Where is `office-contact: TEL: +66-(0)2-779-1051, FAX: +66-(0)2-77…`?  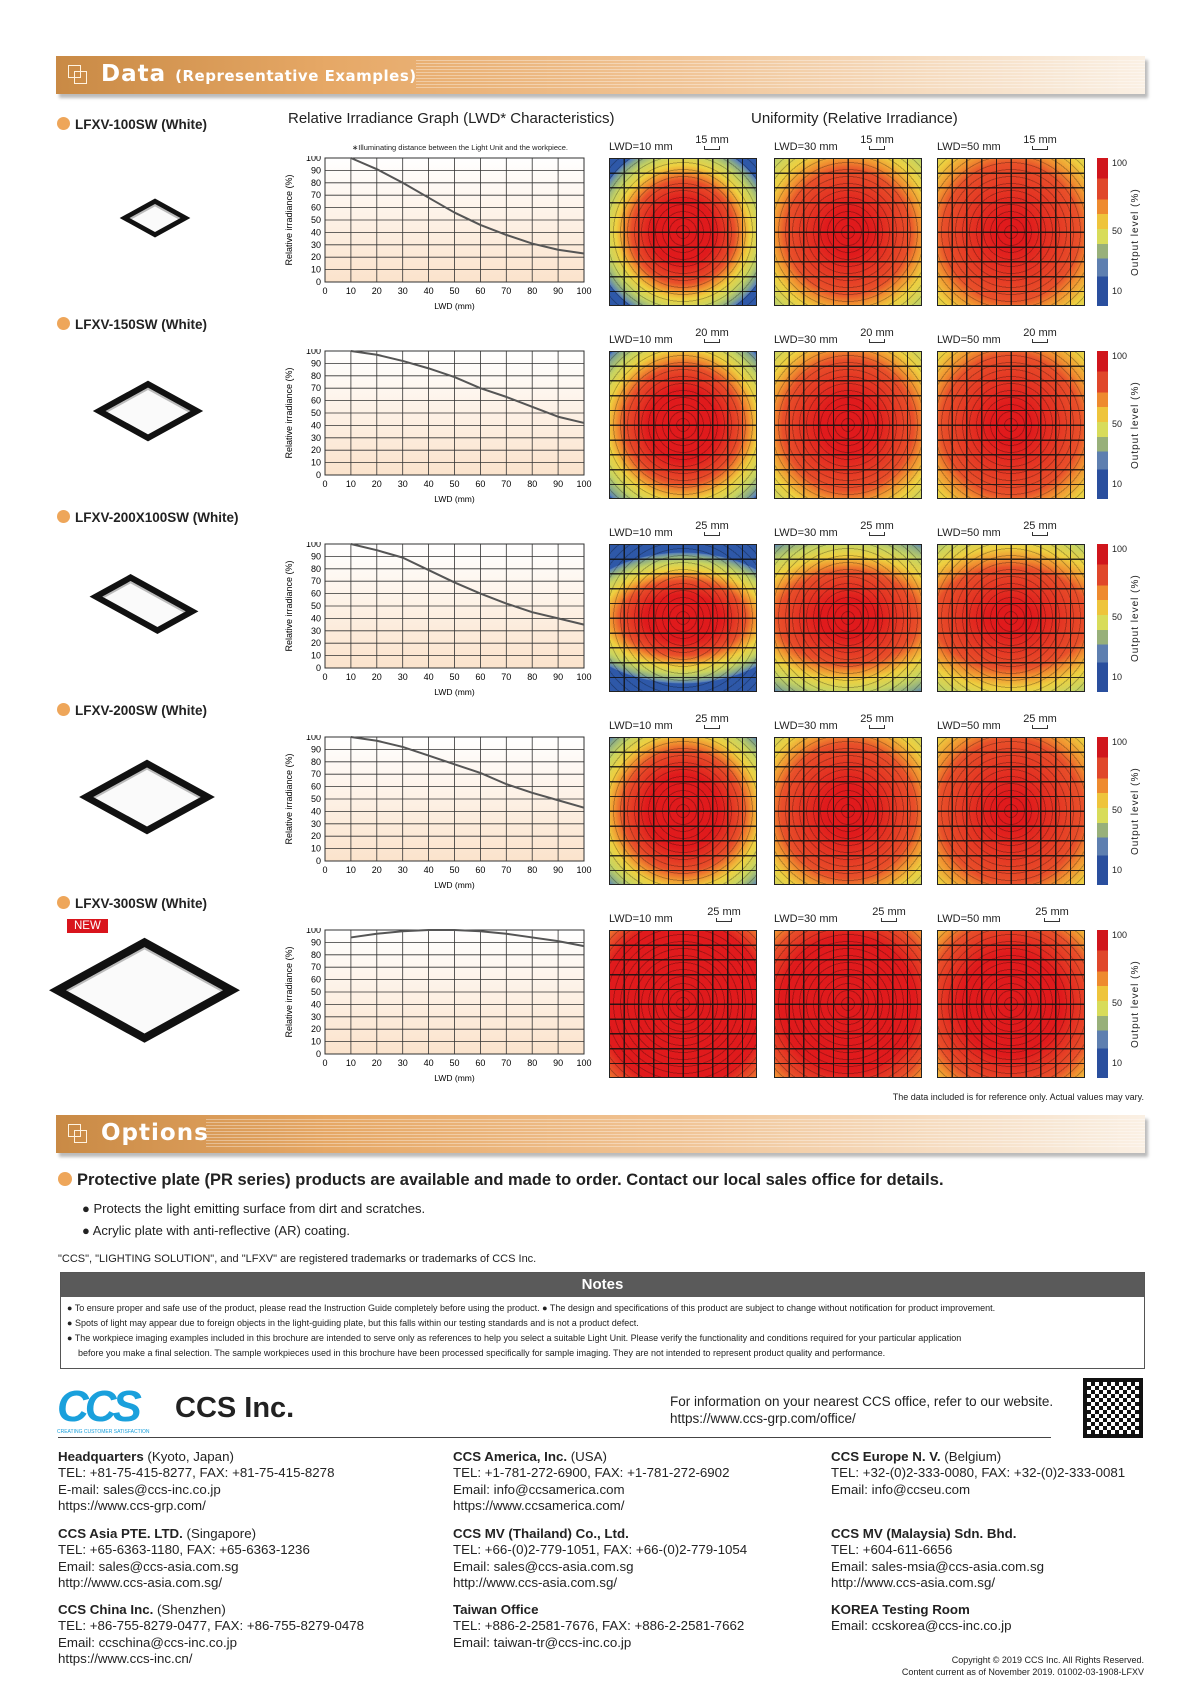
office-contact: TEL: +66-(0)2-779-1051, FAX: +66-(0)2-77… is located at coordinates (600, 1550).